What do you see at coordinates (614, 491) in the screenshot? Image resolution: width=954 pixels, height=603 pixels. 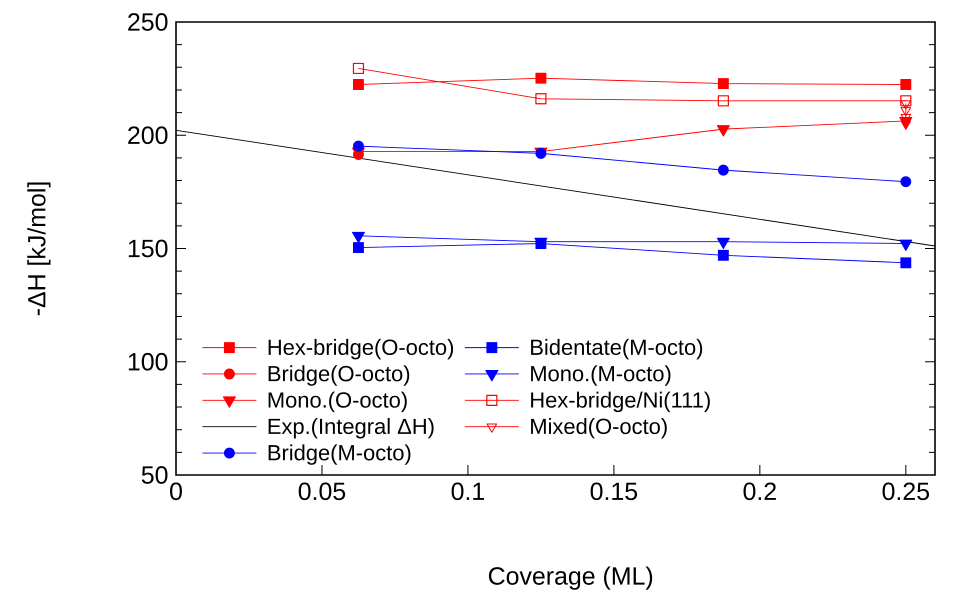 I see `x-tick-label: 0.15` at bounding box center [614, 491].